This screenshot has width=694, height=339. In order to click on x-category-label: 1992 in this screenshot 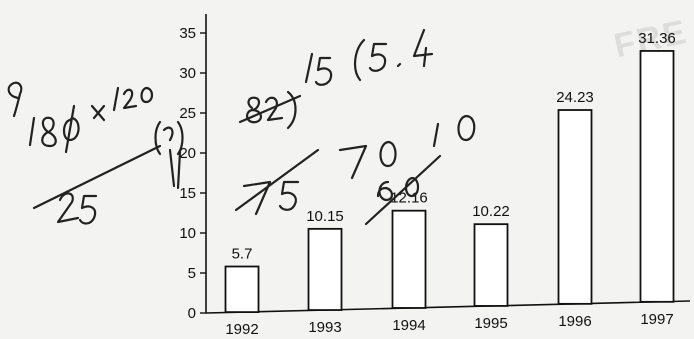, I will do `click(241, 329)`.